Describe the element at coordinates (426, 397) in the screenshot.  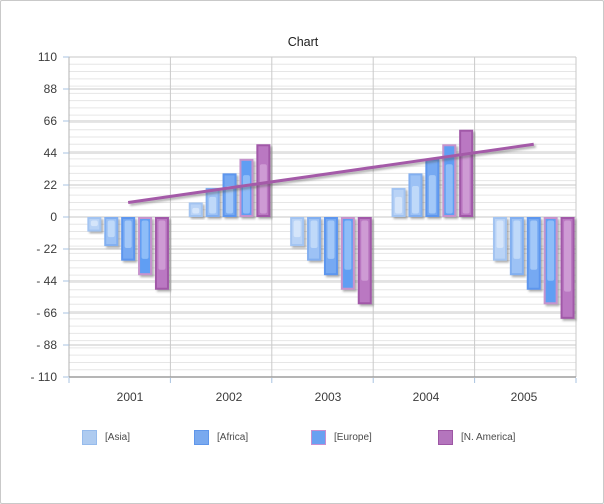
I see `x-axis-tick-label: 2004` at that location.